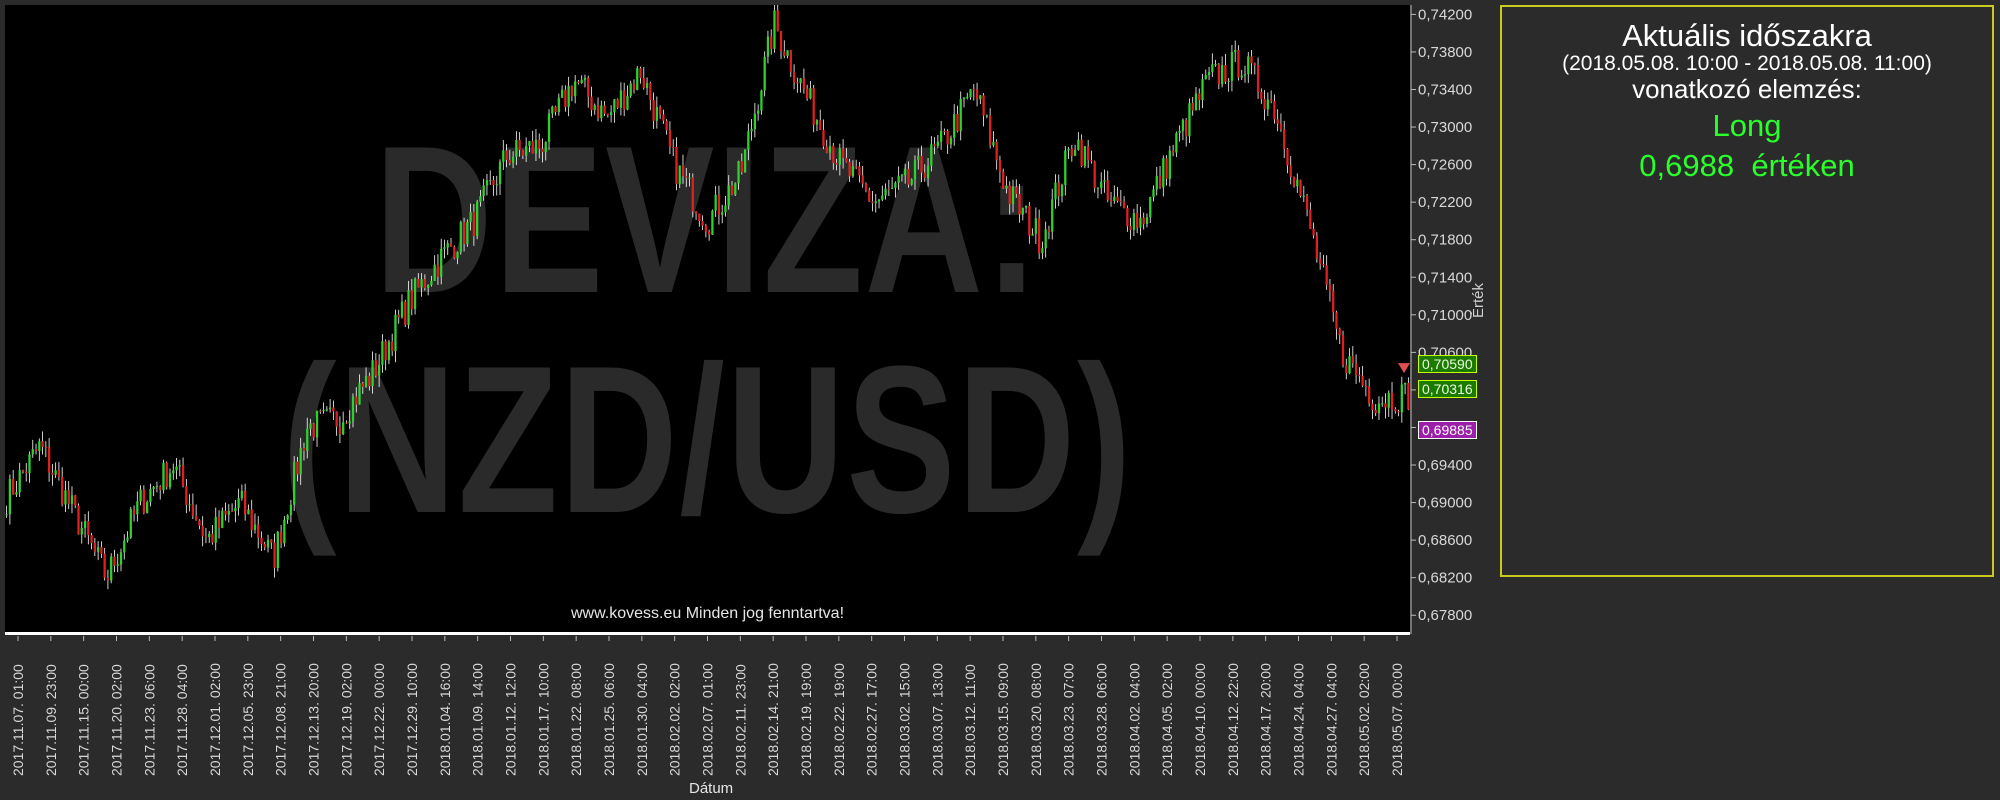 This screenshot has width=2000, height=800. What do you see at coordinates (1445, 89) in the screenshot?
I see `y-tick-label: 0,73400` at bounding box center [1445, 89].